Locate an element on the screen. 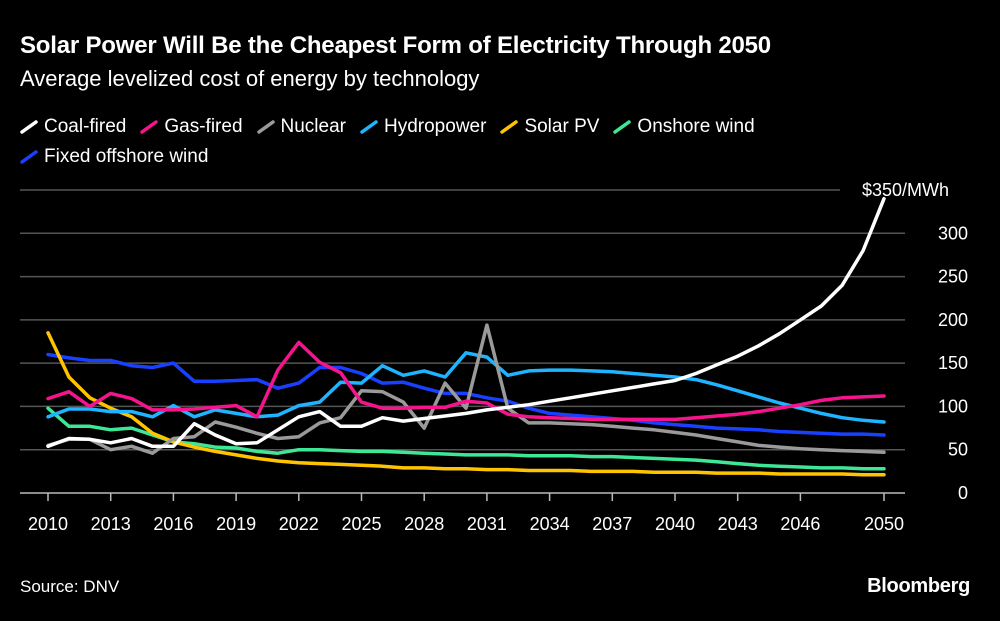  x-tick-label: 2031 is located at coordinates (487, 524).